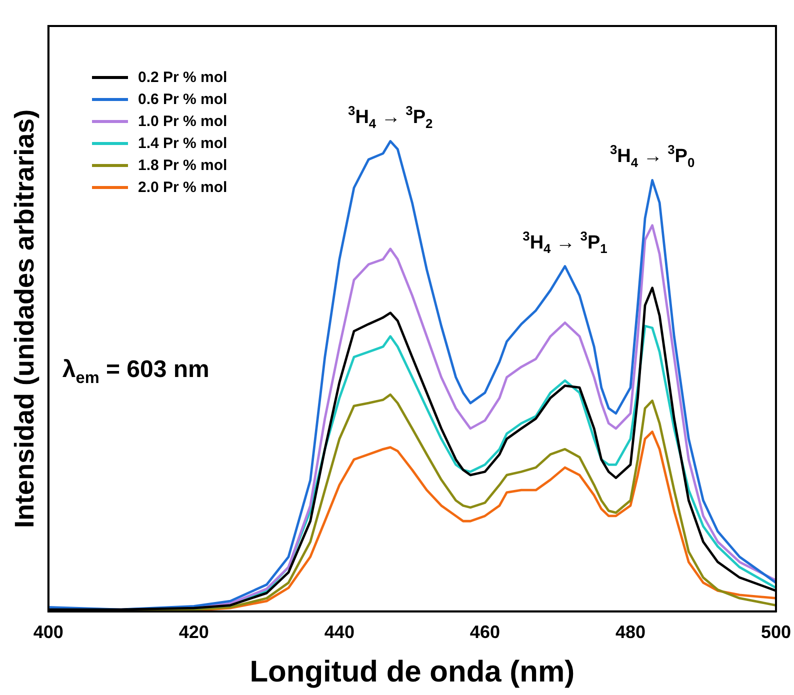  I want to click on x-tick-label: 420, so click(193, 632).